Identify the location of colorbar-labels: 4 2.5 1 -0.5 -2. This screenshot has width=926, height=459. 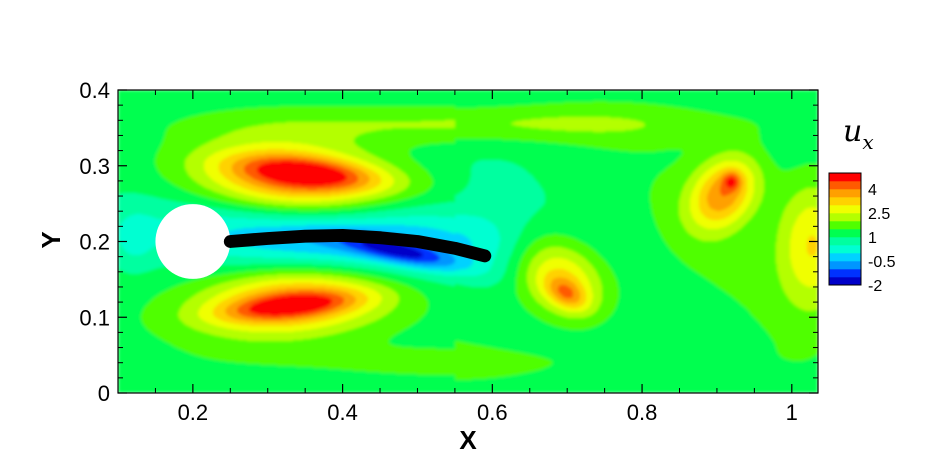
(882, 238).